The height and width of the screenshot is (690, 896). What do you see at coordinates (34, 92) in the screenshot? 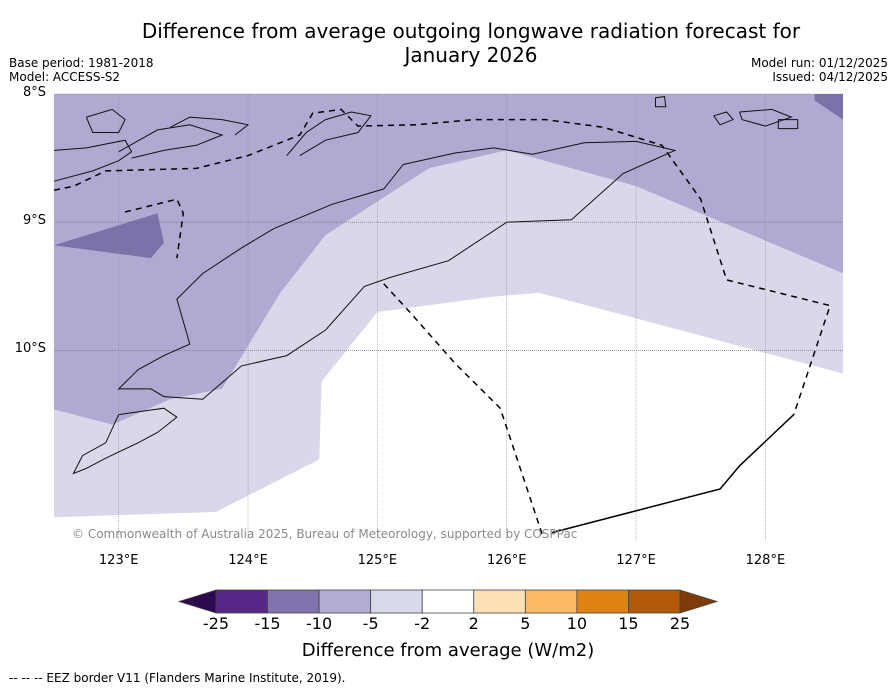
I see `lat-tick-label: 8°S` at bounding box center [34, 92].